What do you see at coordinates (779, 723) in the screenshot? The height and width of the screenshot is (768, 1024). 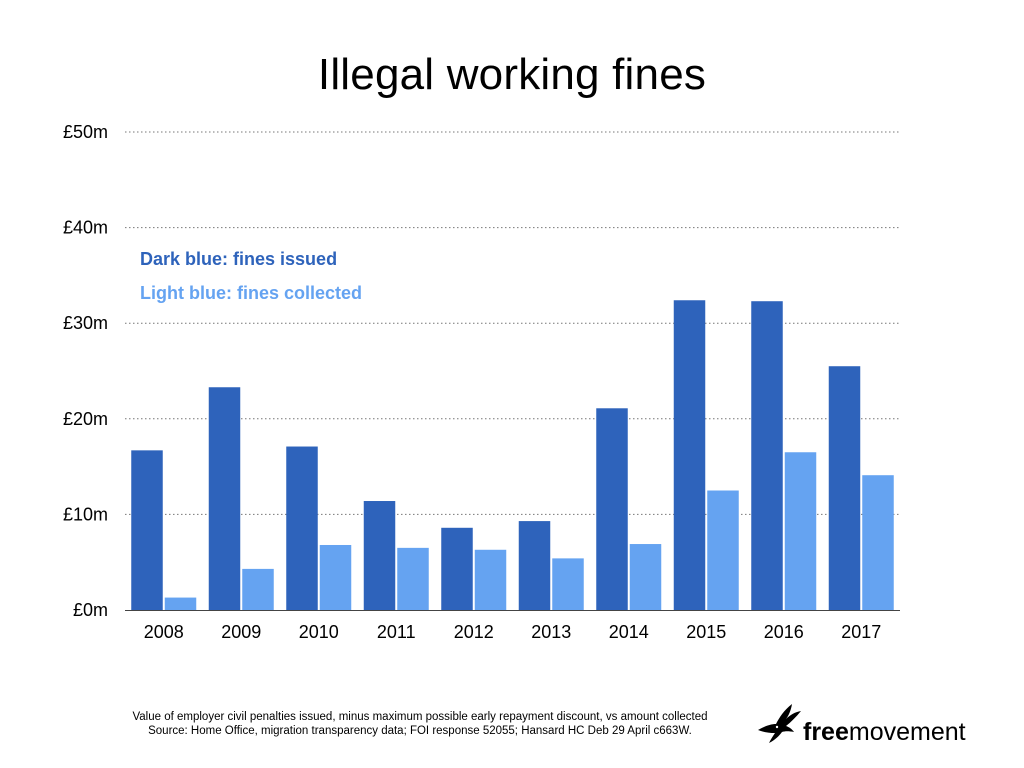 I see `bird-icon` at bounding box center [779, 723].